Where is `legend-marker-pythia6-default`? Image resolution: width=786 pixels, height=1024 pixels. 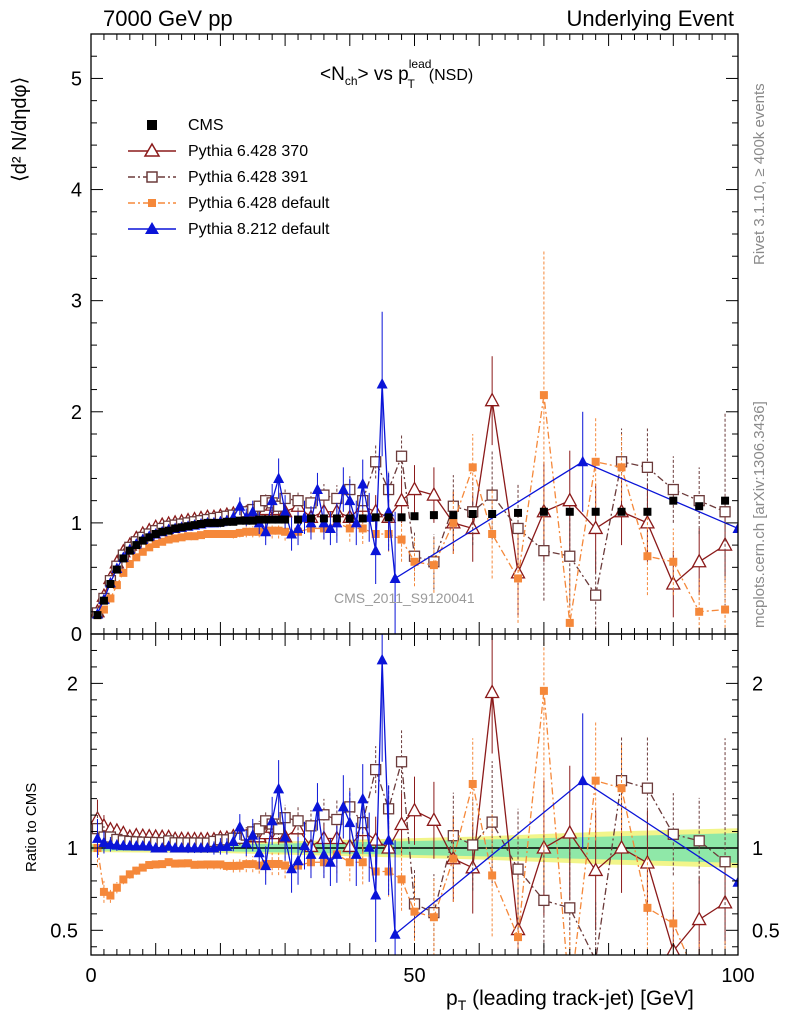
legend-marker-pythia6-default is located at coordinates (152, 203).